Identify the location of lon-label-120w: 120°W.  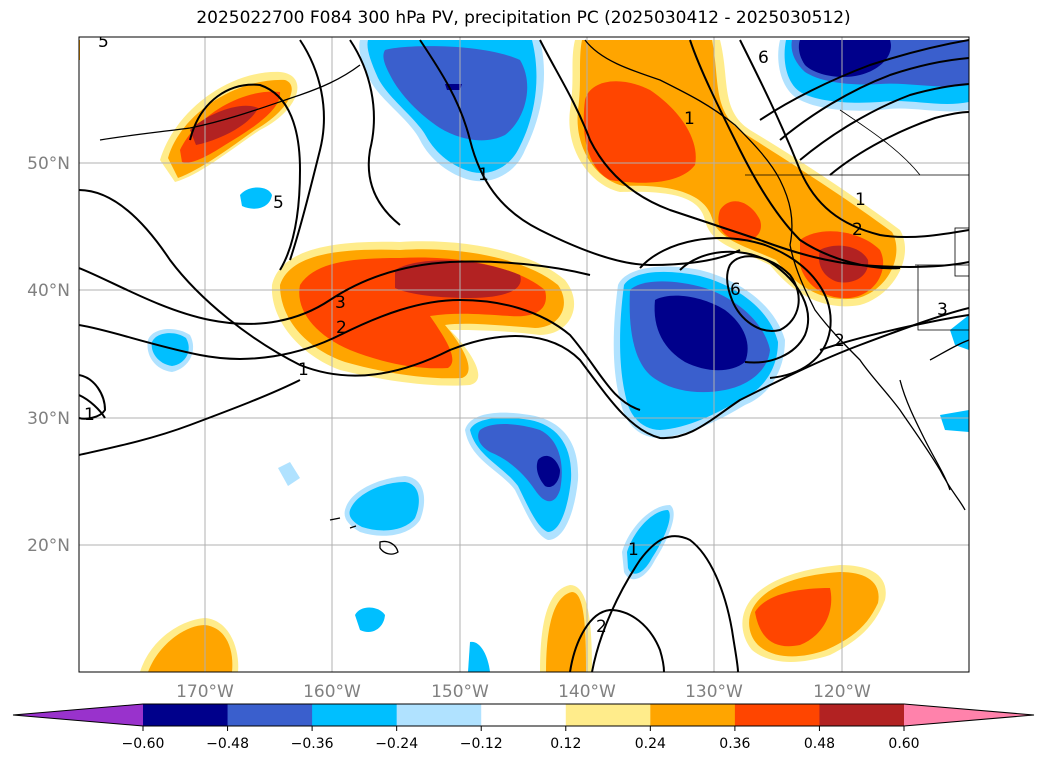
(842, 692).